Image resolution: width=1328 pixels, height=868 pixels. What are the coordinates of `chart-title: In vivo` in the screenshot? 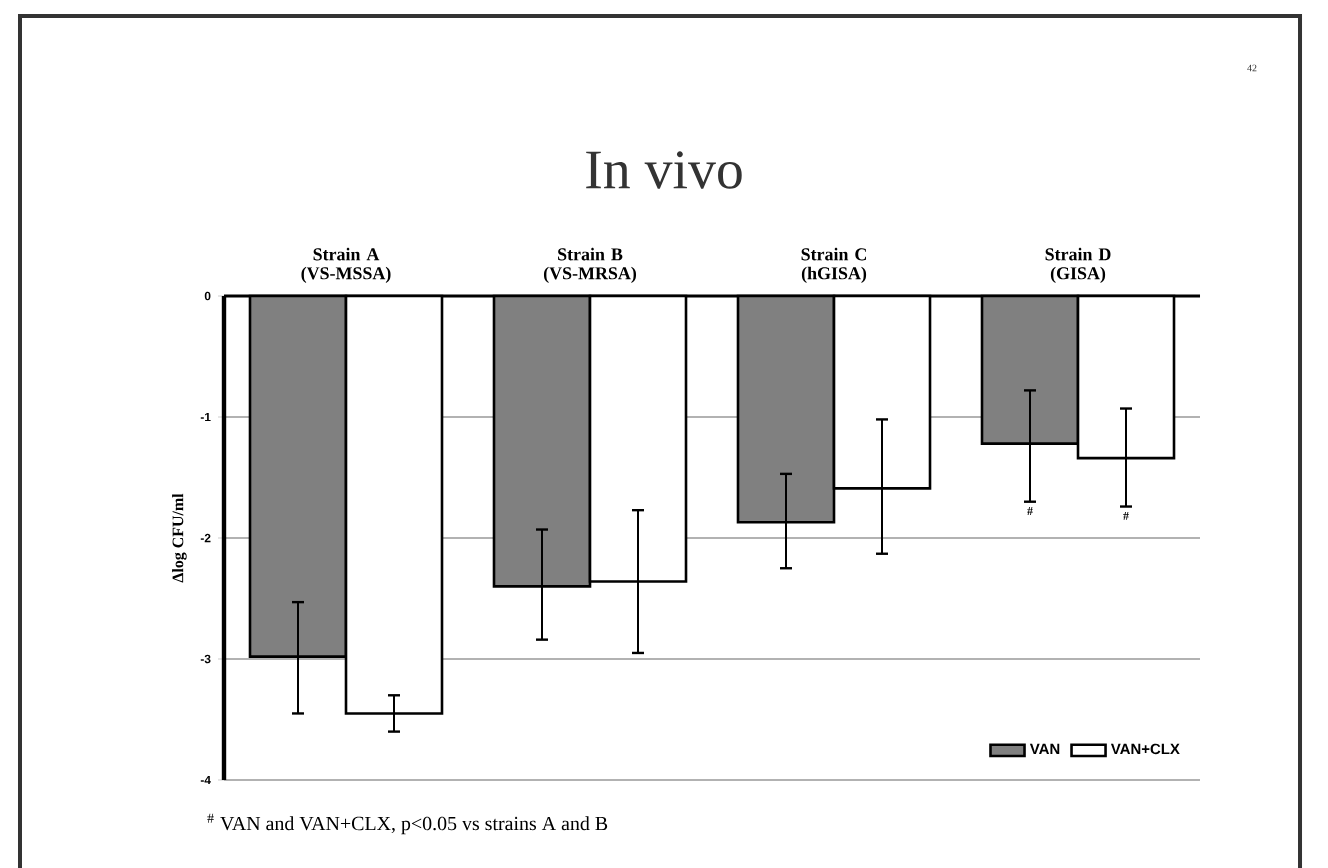 It's located at (664, 170).